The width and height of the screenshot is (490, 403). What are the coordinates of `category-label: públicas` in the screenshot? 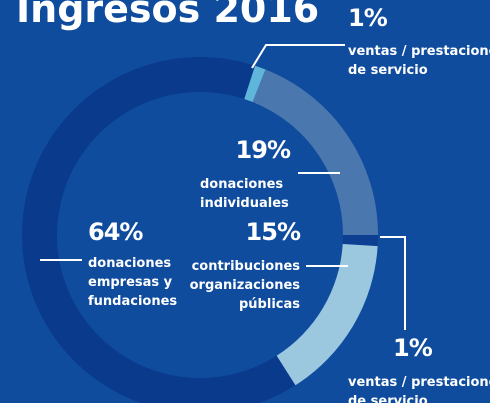 It's located at (269, 304).